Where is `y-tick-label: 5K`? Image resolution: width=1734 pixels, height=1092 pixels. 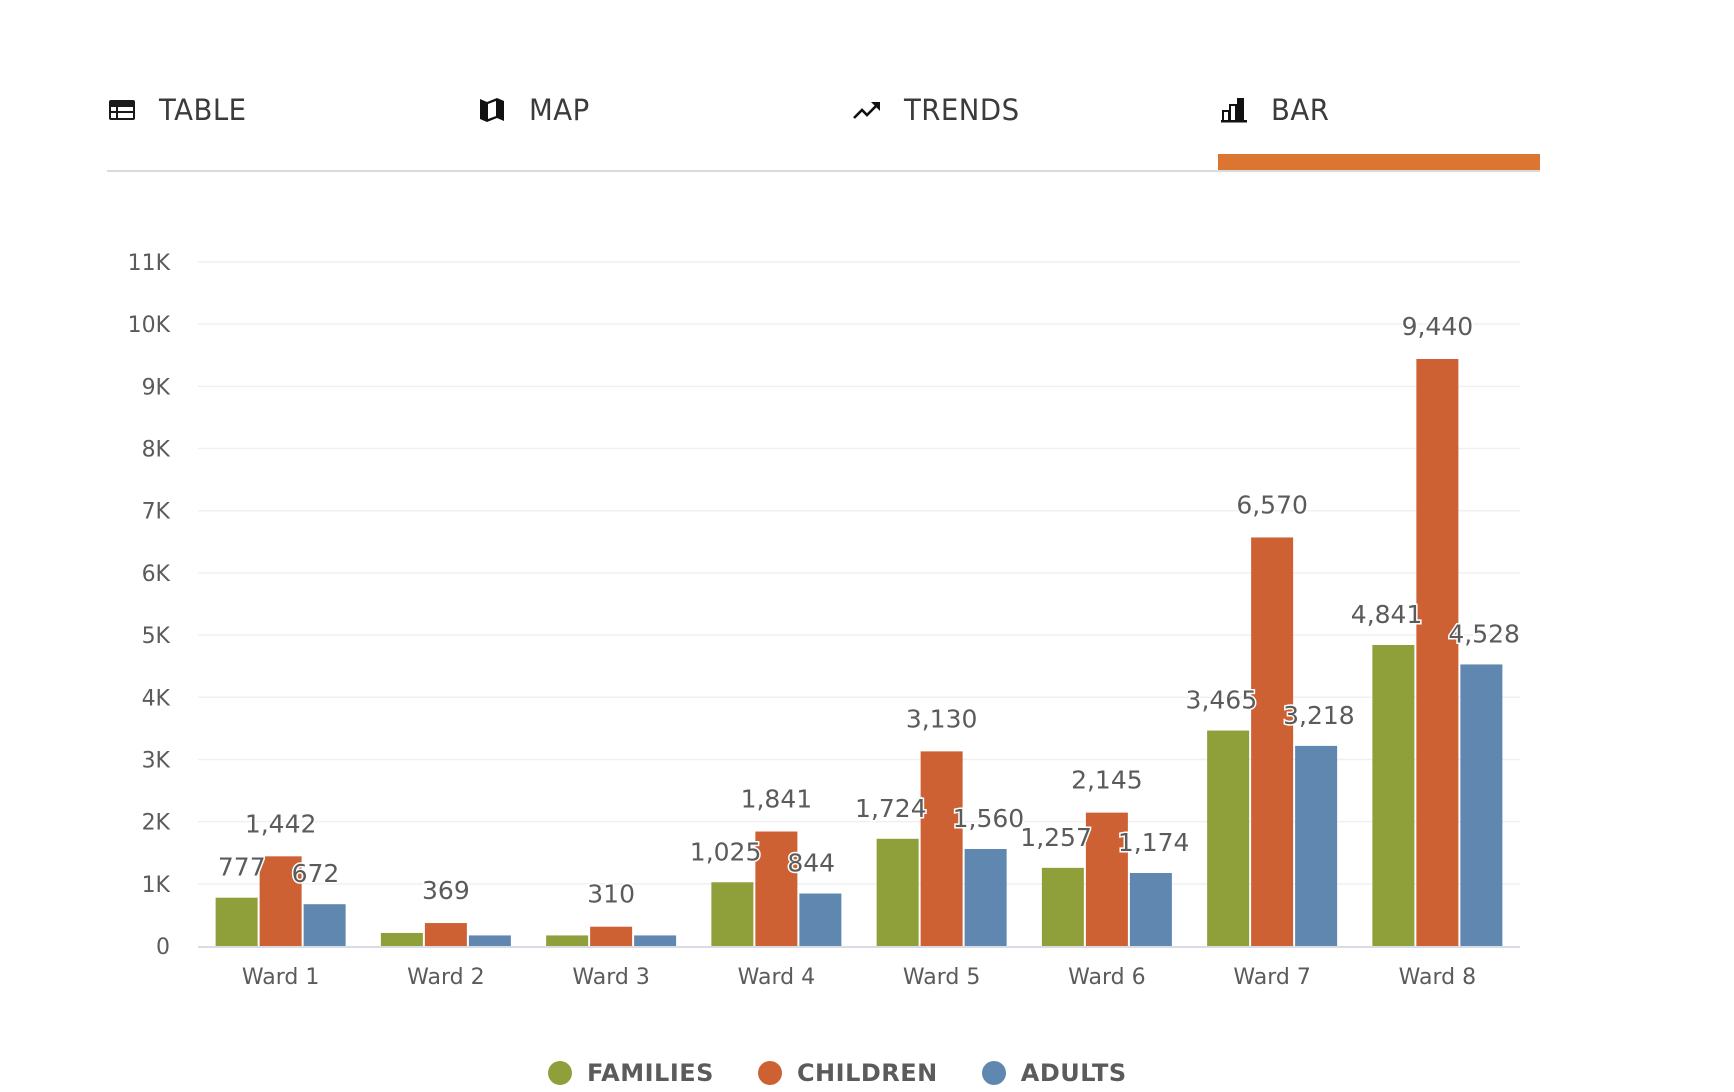
y-tick-label: 5K is located at coordinates (156, 636).